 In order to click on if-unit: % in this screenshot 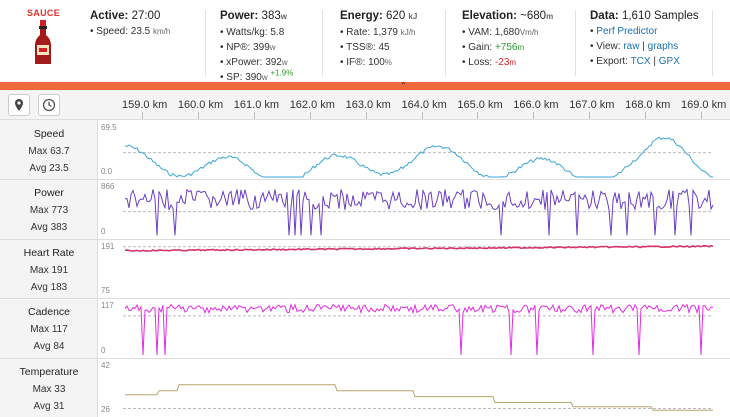, I will do `click(388, 62)`.